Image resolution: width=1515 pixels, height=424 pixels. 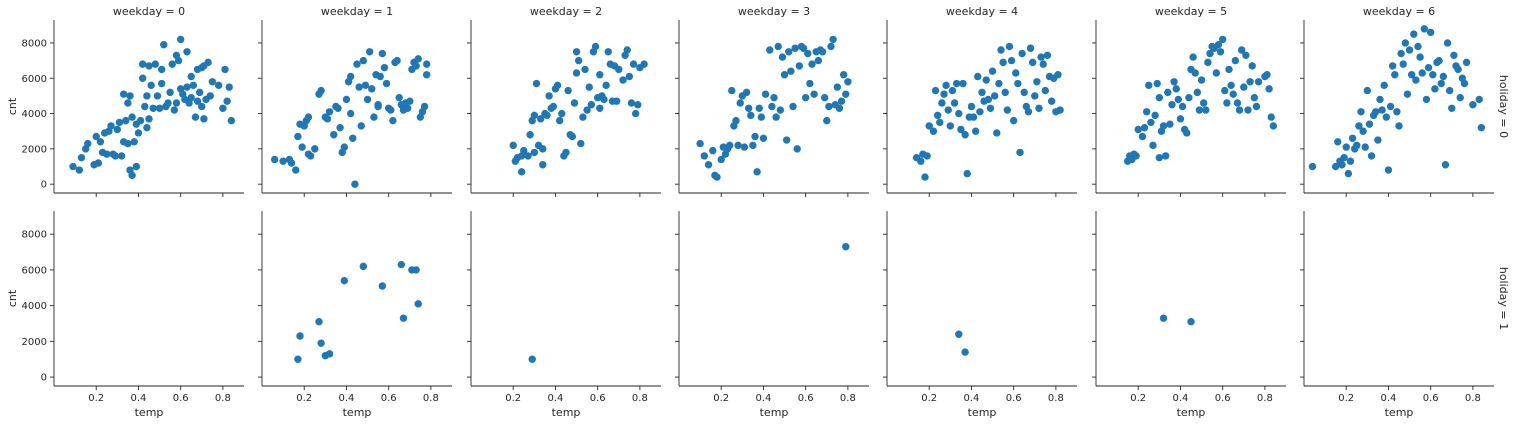 What do you see at coordinates (304, 398) in the screenshot?
I see `x-tick-label: 0.2` at bounding box center [304, 398].